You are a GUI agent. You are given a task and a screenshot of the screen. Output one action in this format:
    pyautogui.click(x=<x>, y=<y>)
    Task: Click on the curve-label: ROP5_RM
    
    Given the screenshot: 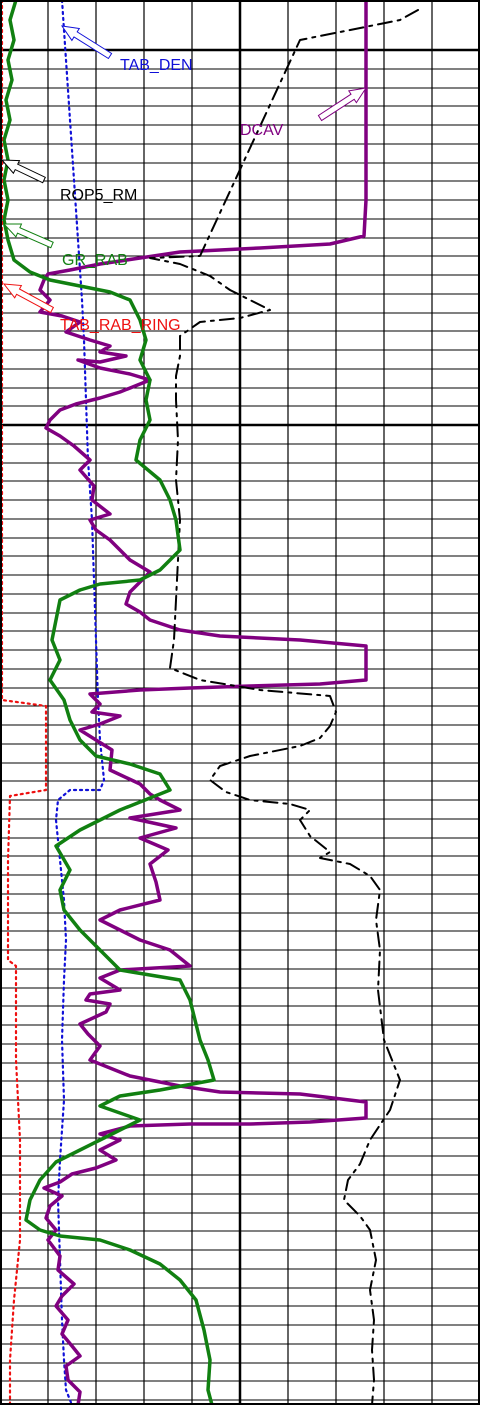 What is the action you would take?
    pyautogui.click(x=98, y=195)
    